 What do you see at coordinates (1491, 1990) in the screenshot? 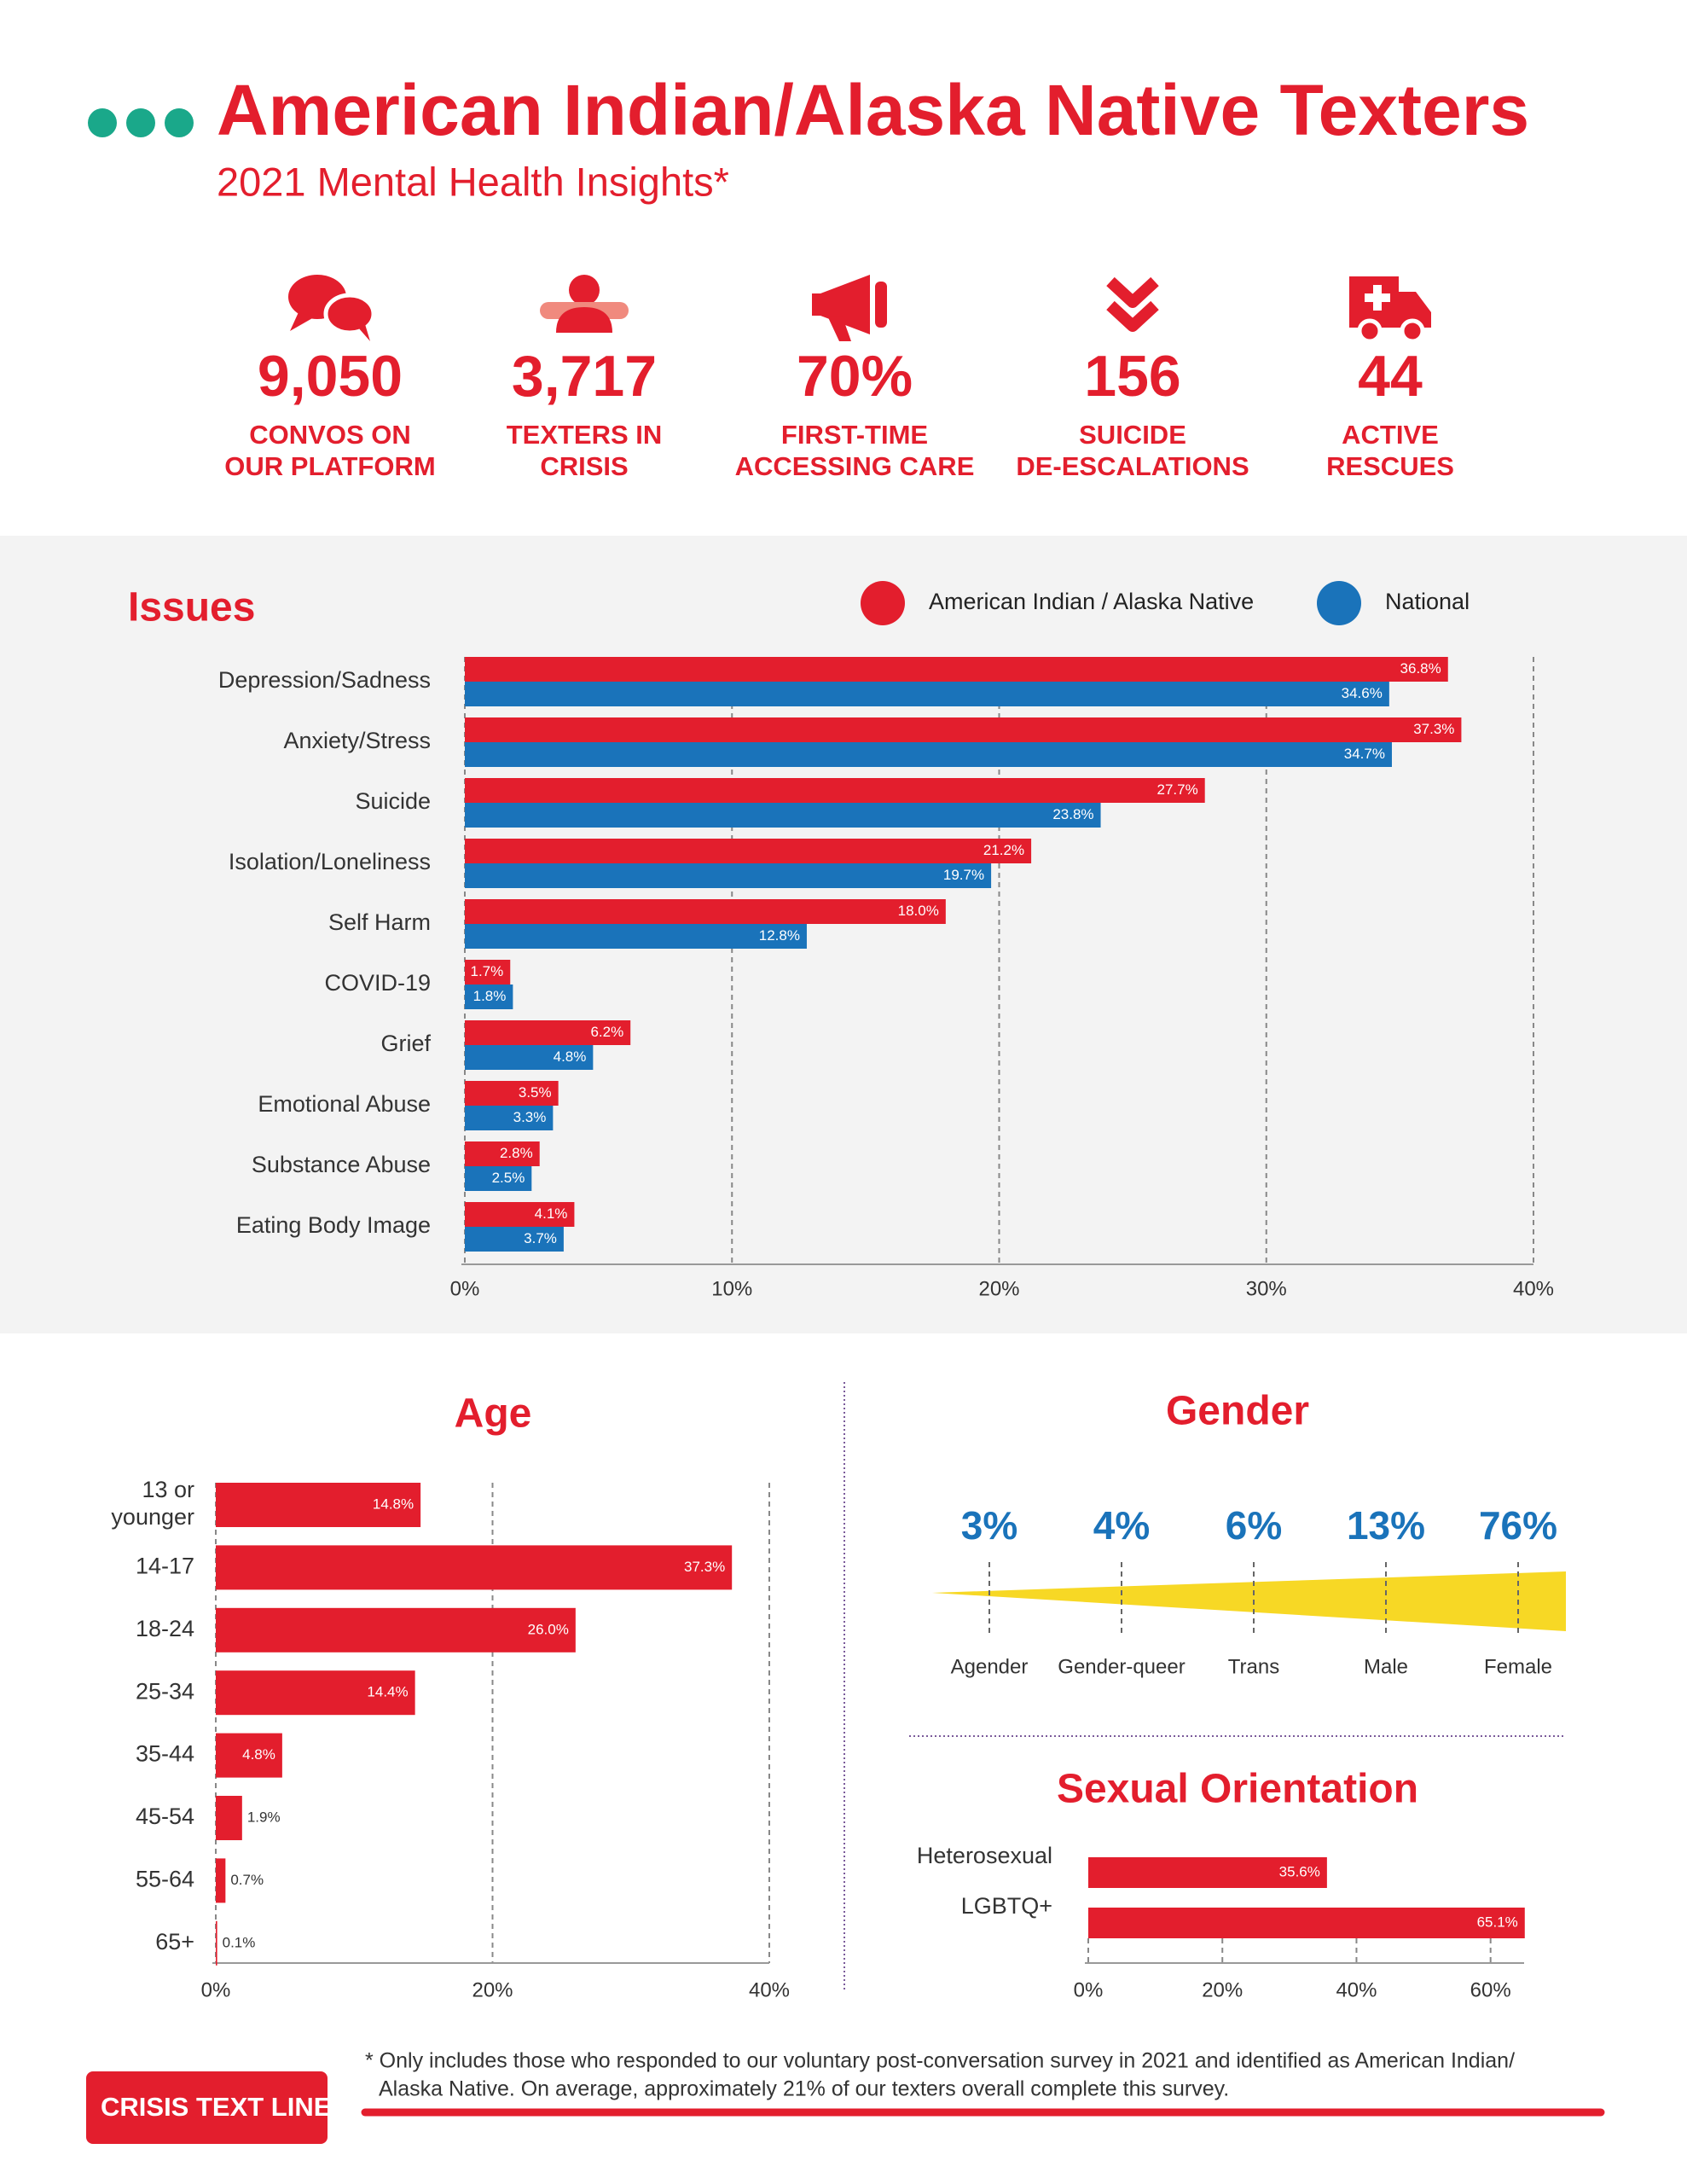
I see `x-tick-label: 60%` at bounding box center [1491, 1990].